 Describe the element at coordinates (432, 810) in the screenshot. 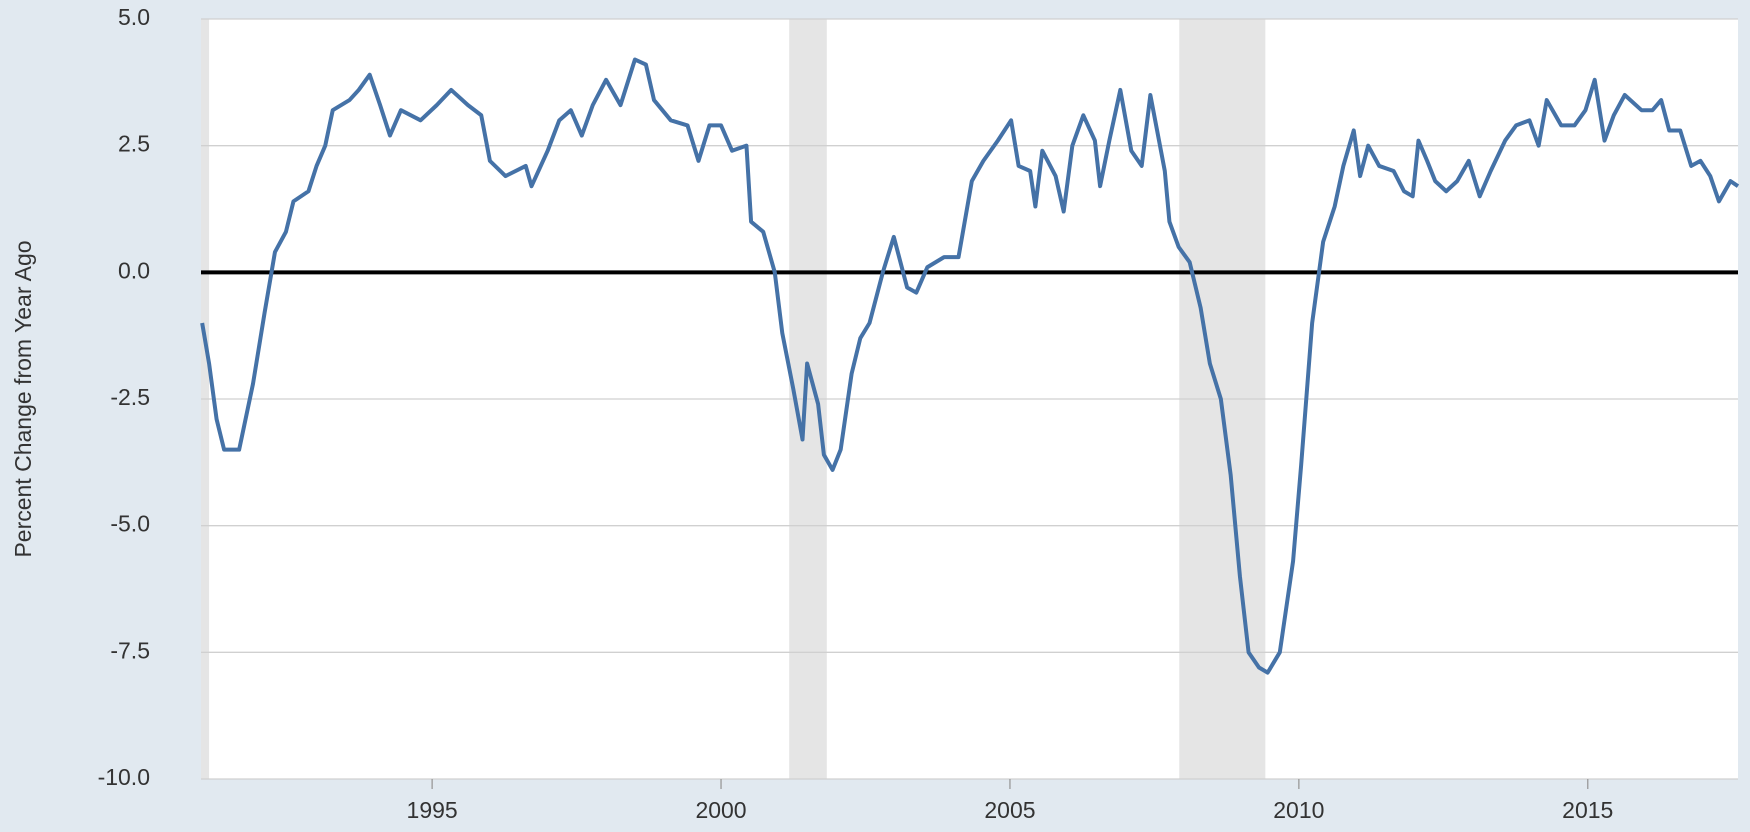

I see `x-tick-label: 1995` at that location.